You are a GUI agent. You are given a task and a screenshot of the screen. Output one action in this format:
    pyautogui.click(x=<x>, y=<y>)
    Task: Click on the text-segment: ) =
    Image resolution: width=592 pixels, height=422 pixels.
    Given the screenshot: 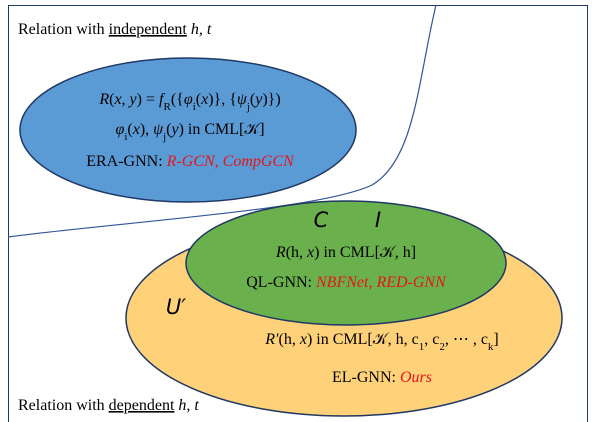 What is the action you would take?
    pyautogui.click(x=148, y=99)
    